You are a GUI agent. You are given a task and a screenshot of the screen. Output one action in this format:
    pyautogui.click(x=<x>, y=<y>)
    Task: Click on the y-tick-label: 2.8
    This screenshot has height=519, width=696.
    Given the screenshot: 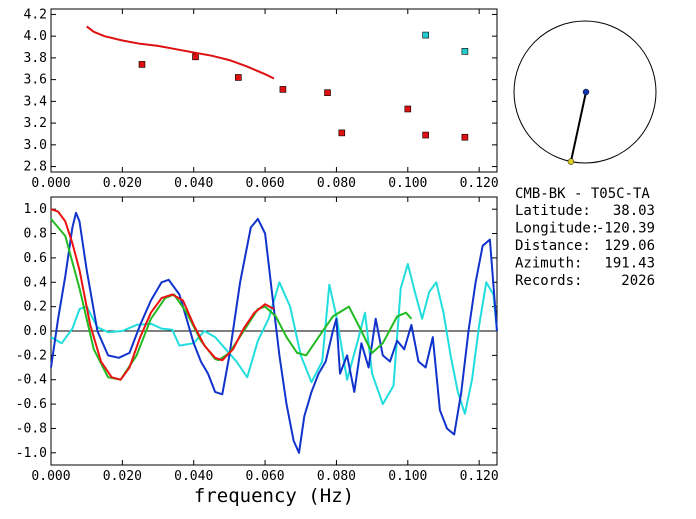 What is the action you would take?
    pyautogui.click(x=35, y=167)
    